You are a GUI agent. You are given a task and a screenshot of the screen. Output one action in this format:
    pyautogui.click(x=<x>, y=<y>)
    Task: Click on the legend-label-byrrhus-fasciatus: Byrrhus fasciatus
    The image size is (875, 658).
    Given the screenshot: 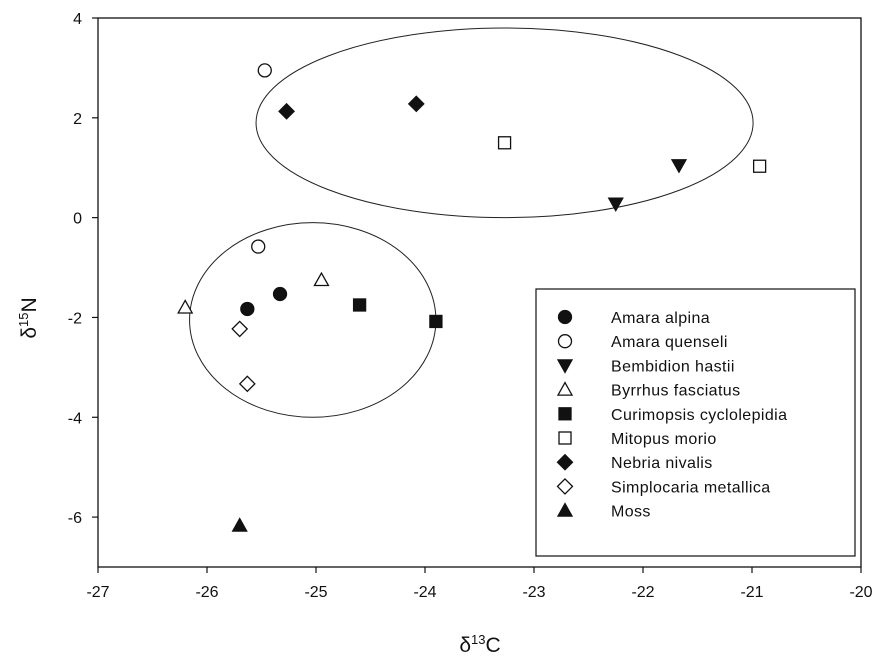 What is the action you would take?
    pyautogui.click(x=676, y=391)
    